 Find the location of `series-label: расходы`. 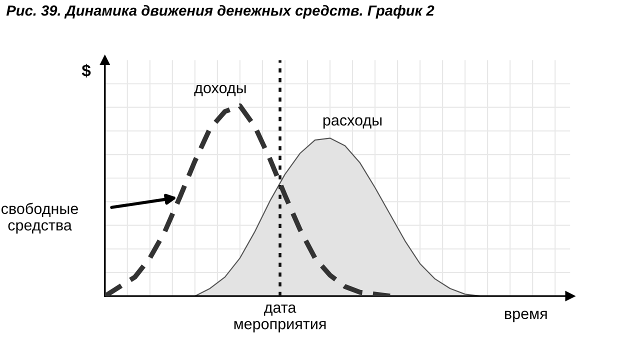

series-label: расходы is located at coordinates (352, 123).